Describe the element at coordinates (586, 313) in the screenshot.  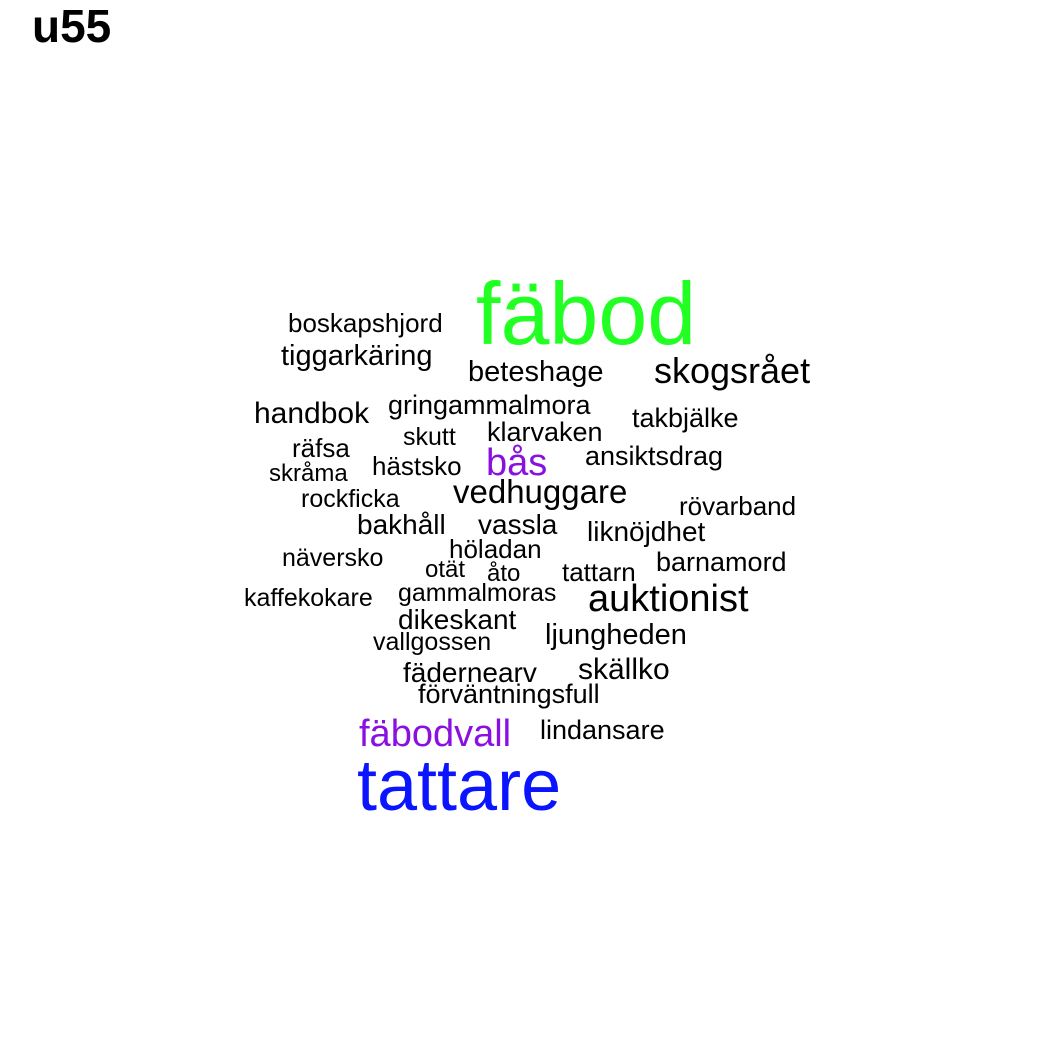
I see `word-fabod: fäbod` at that location.